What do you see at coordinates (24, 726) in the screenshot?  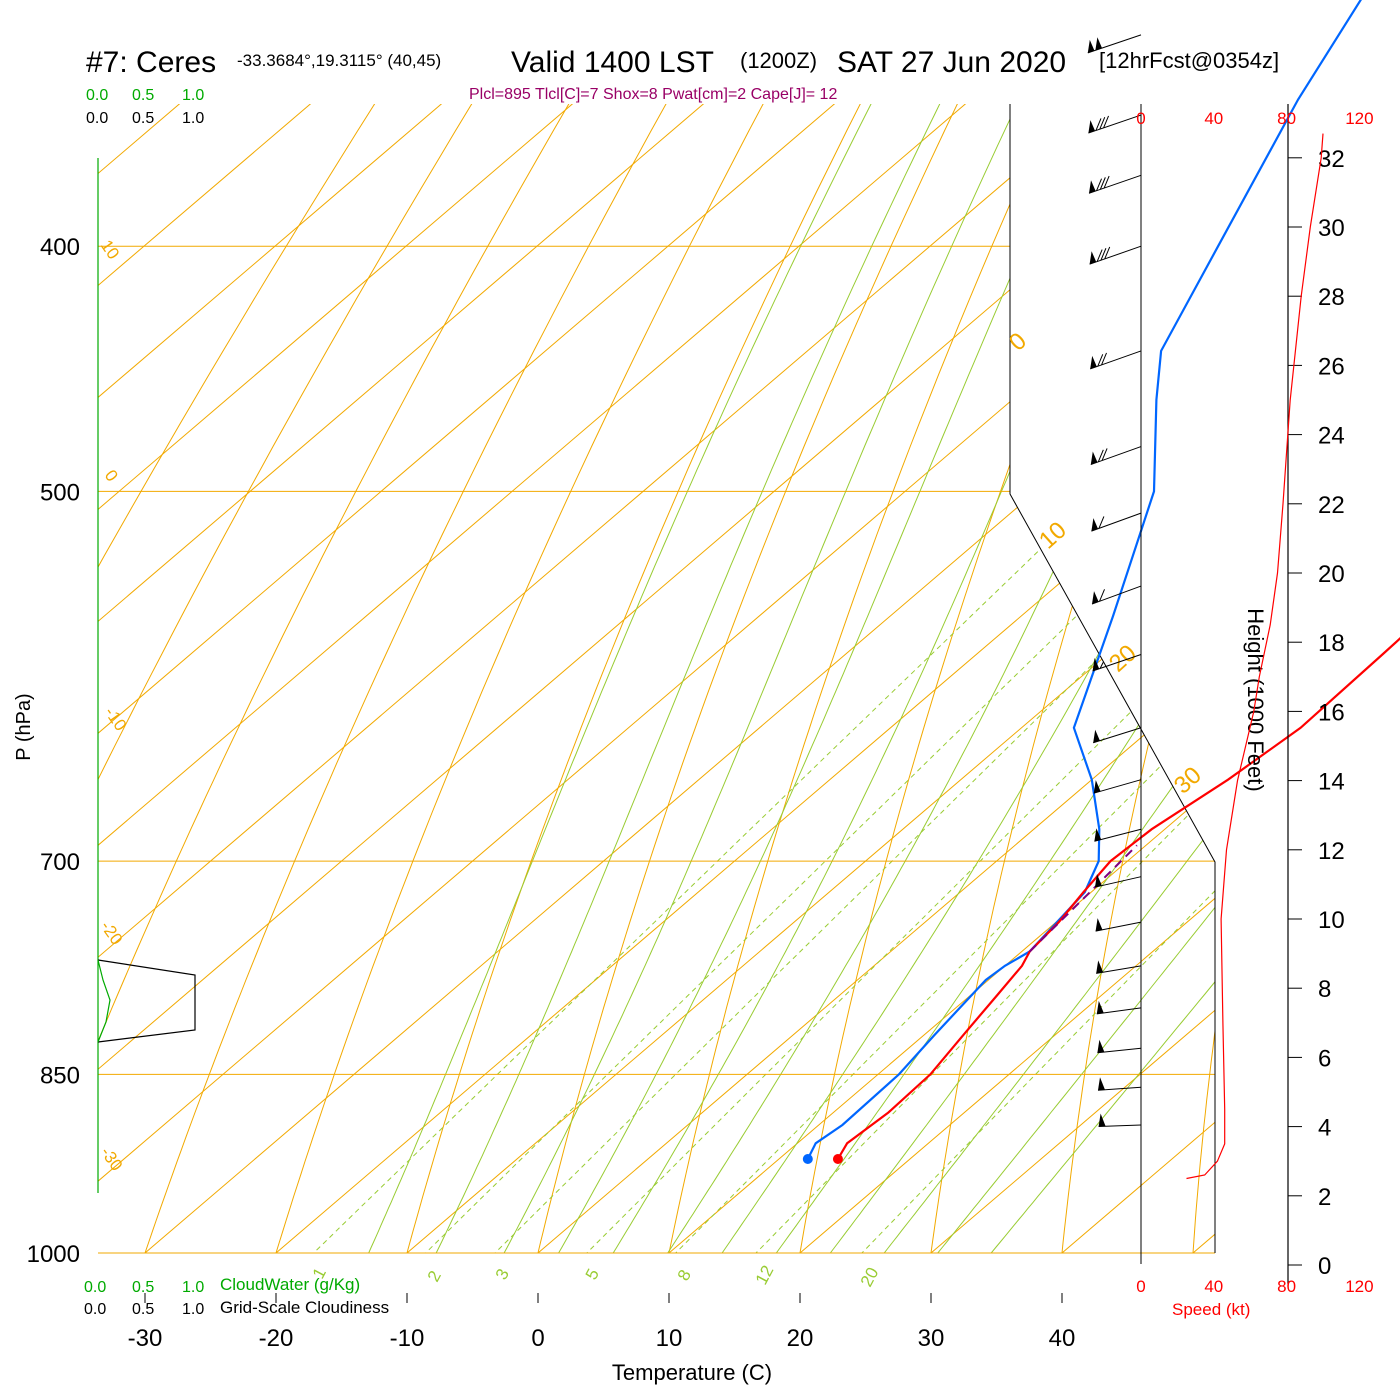 I see `pressure-axis-label: P (hPa)` at bounding box center [24, 726].